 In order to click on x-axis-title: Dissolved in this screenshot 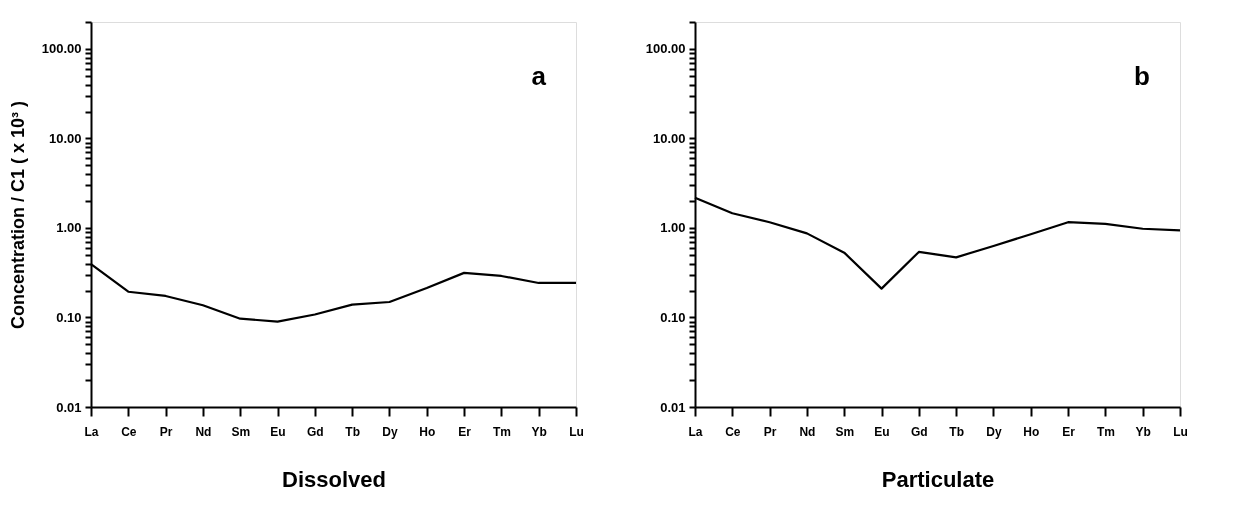, I will do `click(334, 479)`.